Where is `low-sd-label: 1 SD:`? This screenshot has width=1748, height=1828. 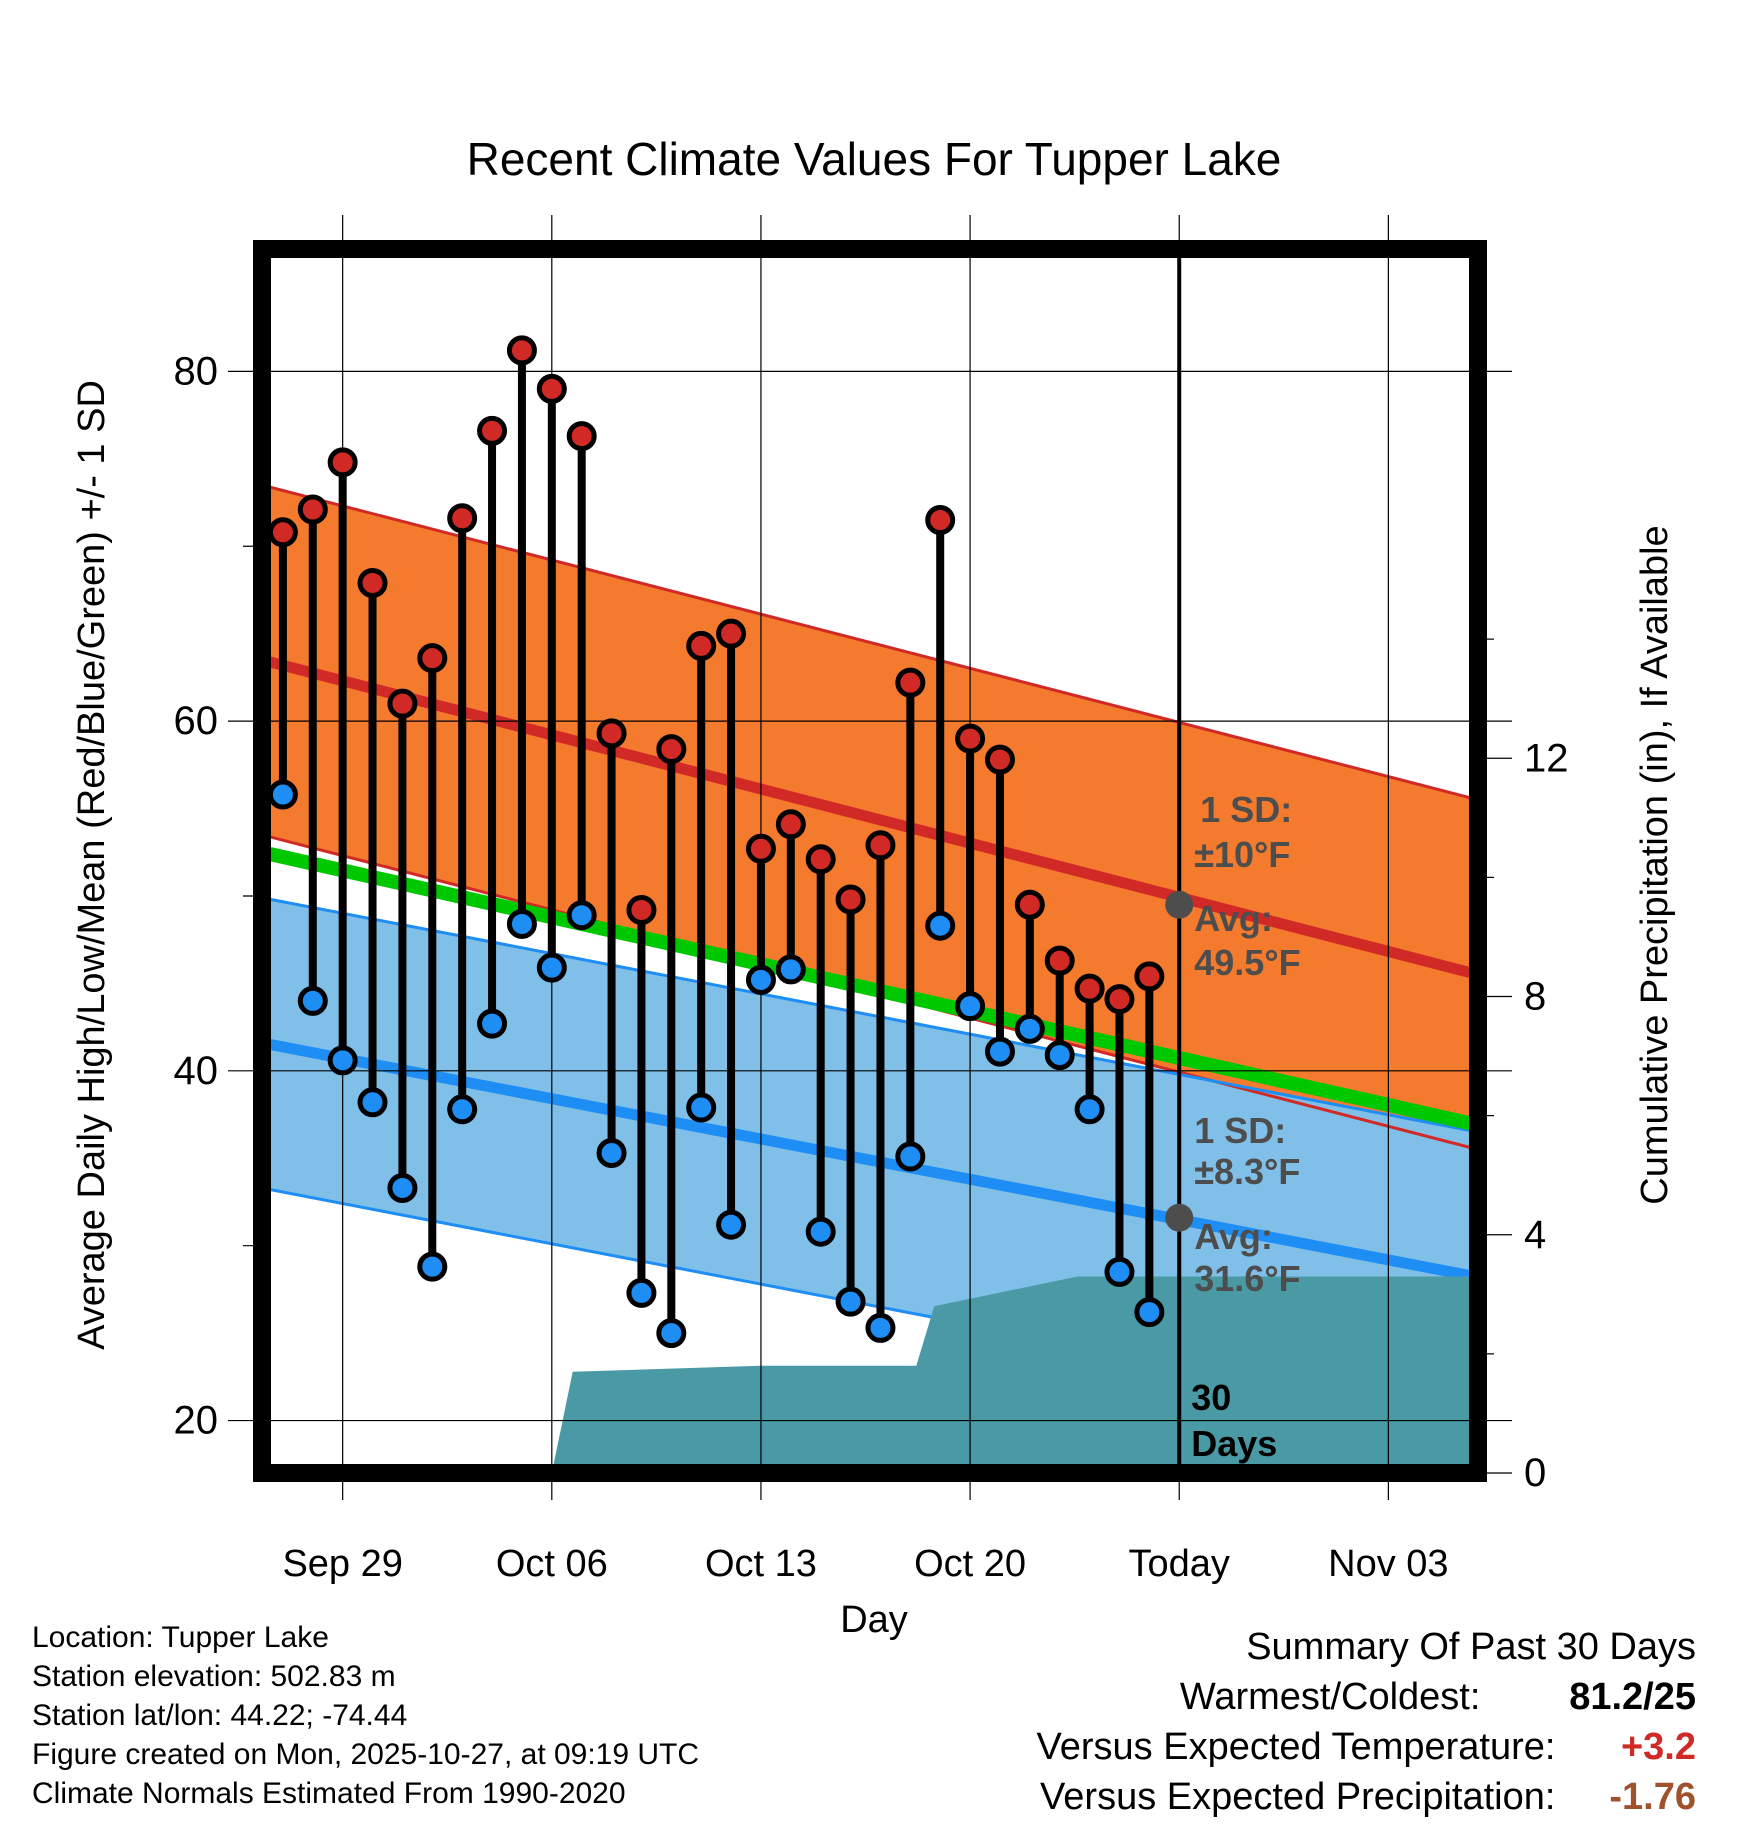
low-sd-label: 1 SD: is located at coordinates (1240, 1130).